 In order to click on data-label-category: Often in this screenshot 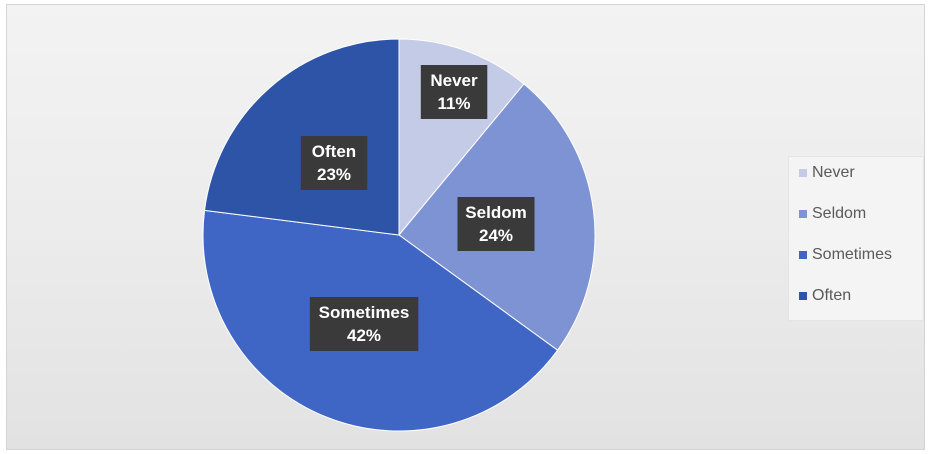, I will do `click(334, 151)`.